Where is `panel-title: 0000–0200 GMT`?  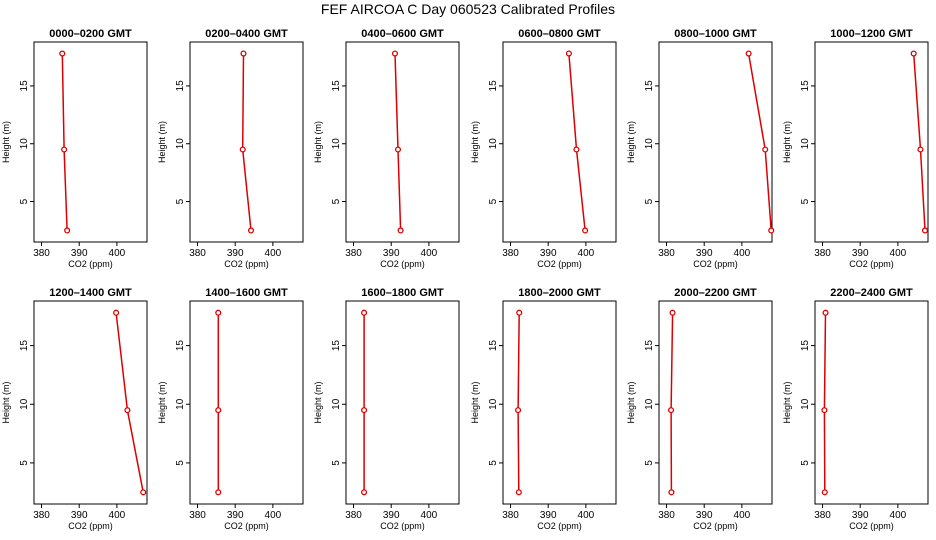 panel-title: 0000–0200 GMT is located at coordinates (90, 34).